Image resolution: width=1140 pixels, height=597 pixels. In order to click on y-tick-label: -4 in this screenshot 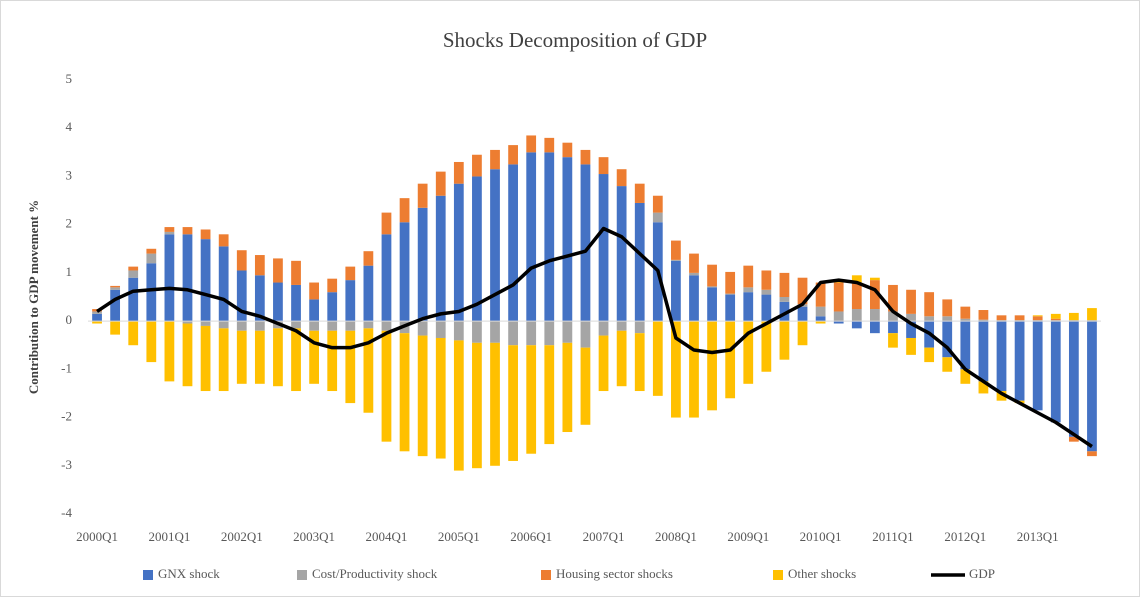, I will do `click(66, 512)`.